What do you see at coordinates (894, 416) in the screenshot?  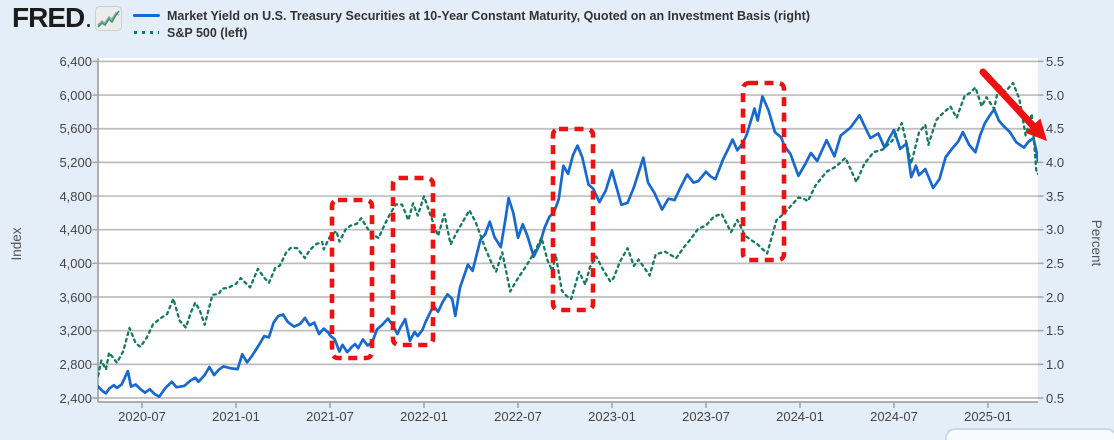 I see `x-axis-tick-label: 2024-07` at bounding box center [894, 416].